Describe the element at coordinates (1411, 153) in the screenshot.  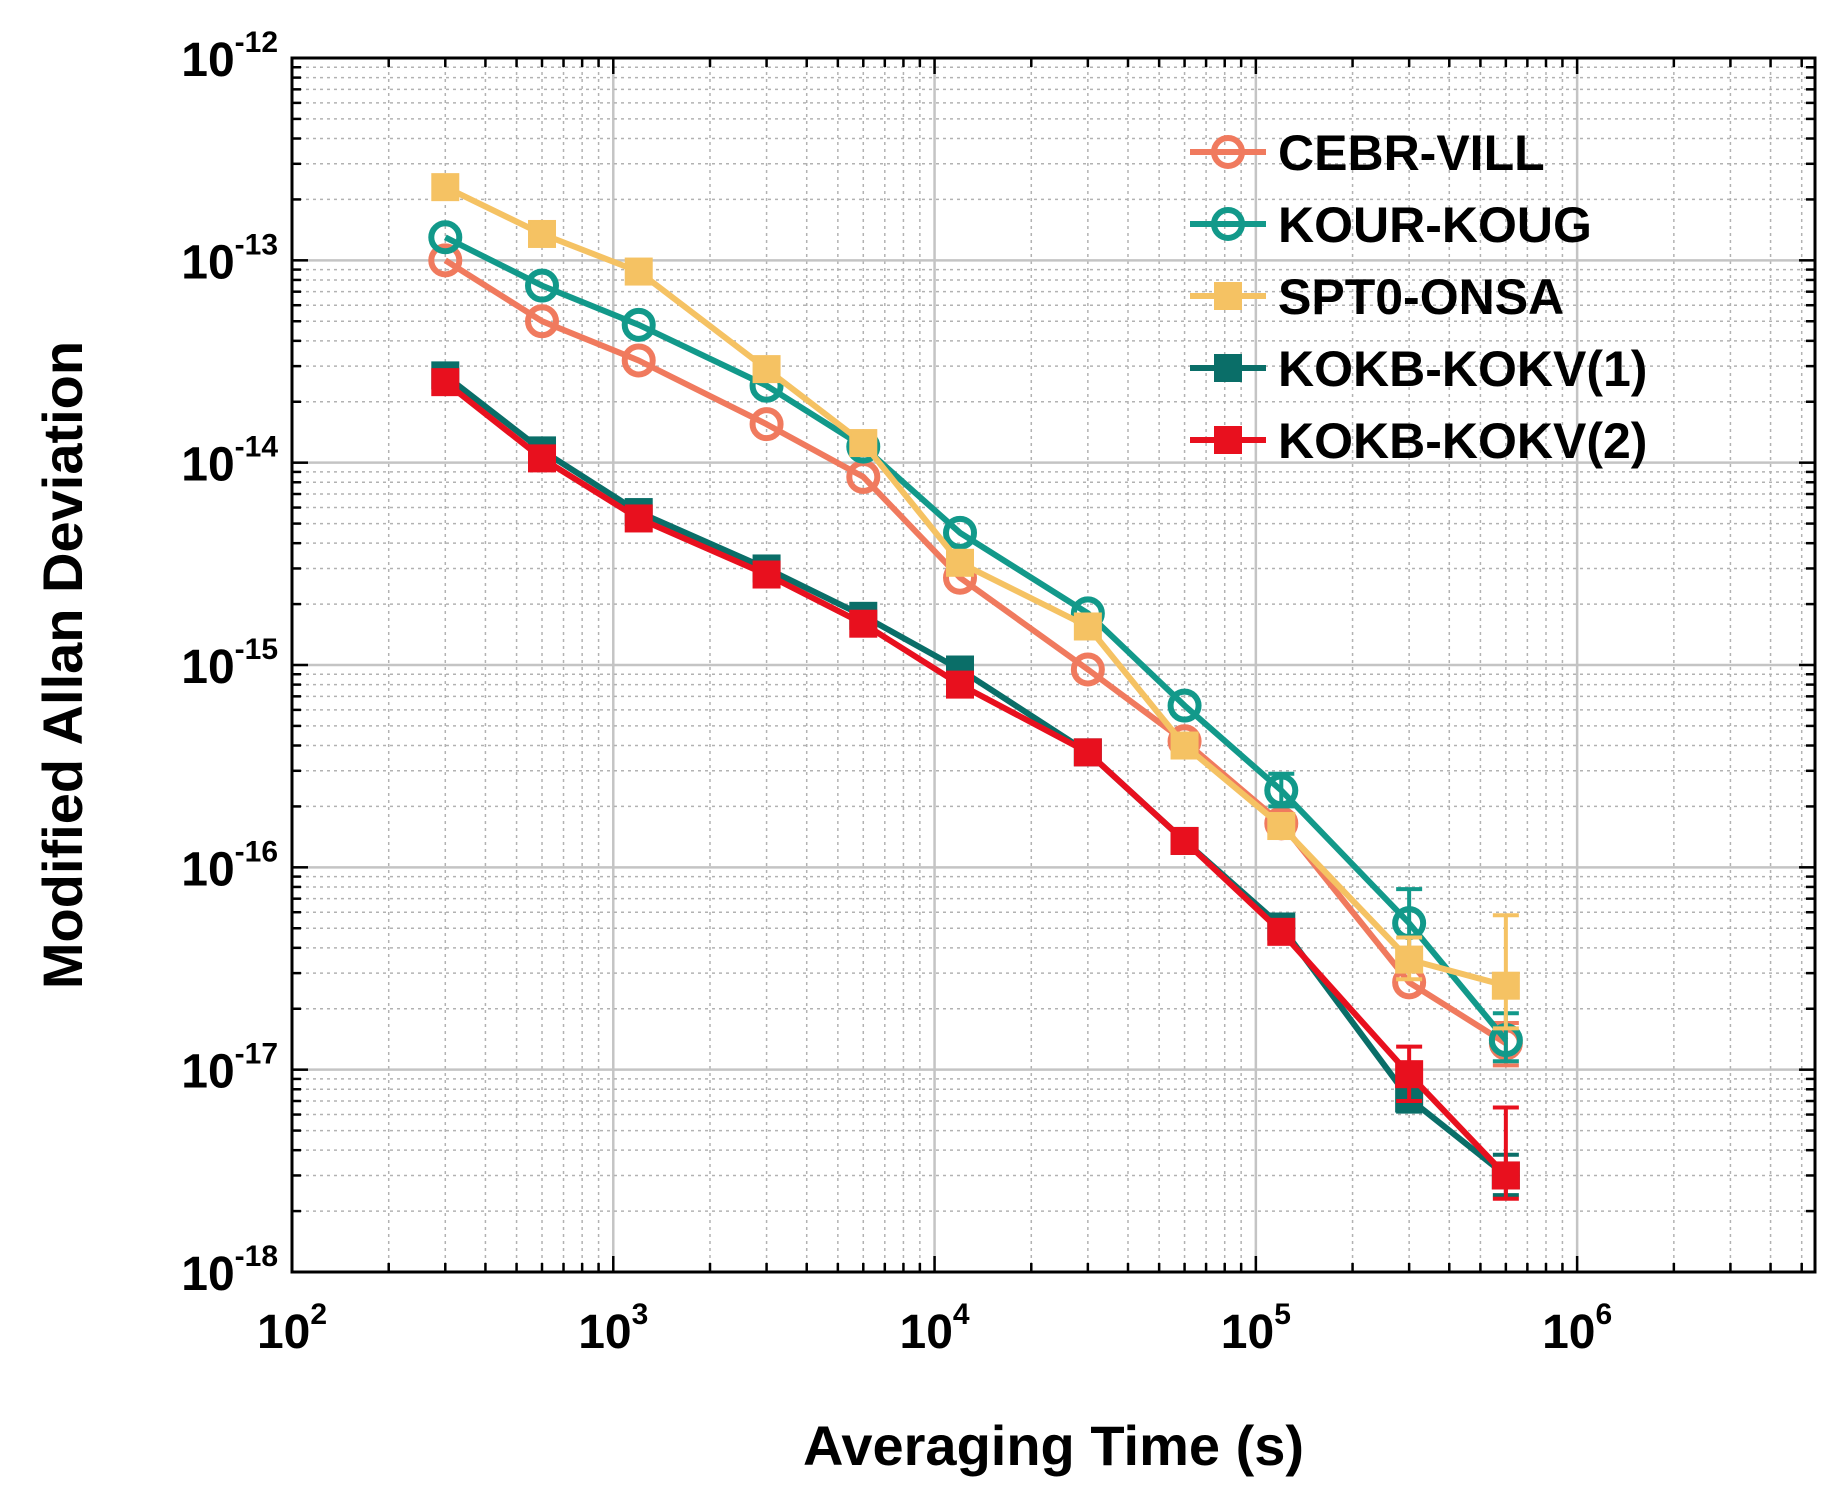
I see `legend-label: CEBR-VILL` at that location.